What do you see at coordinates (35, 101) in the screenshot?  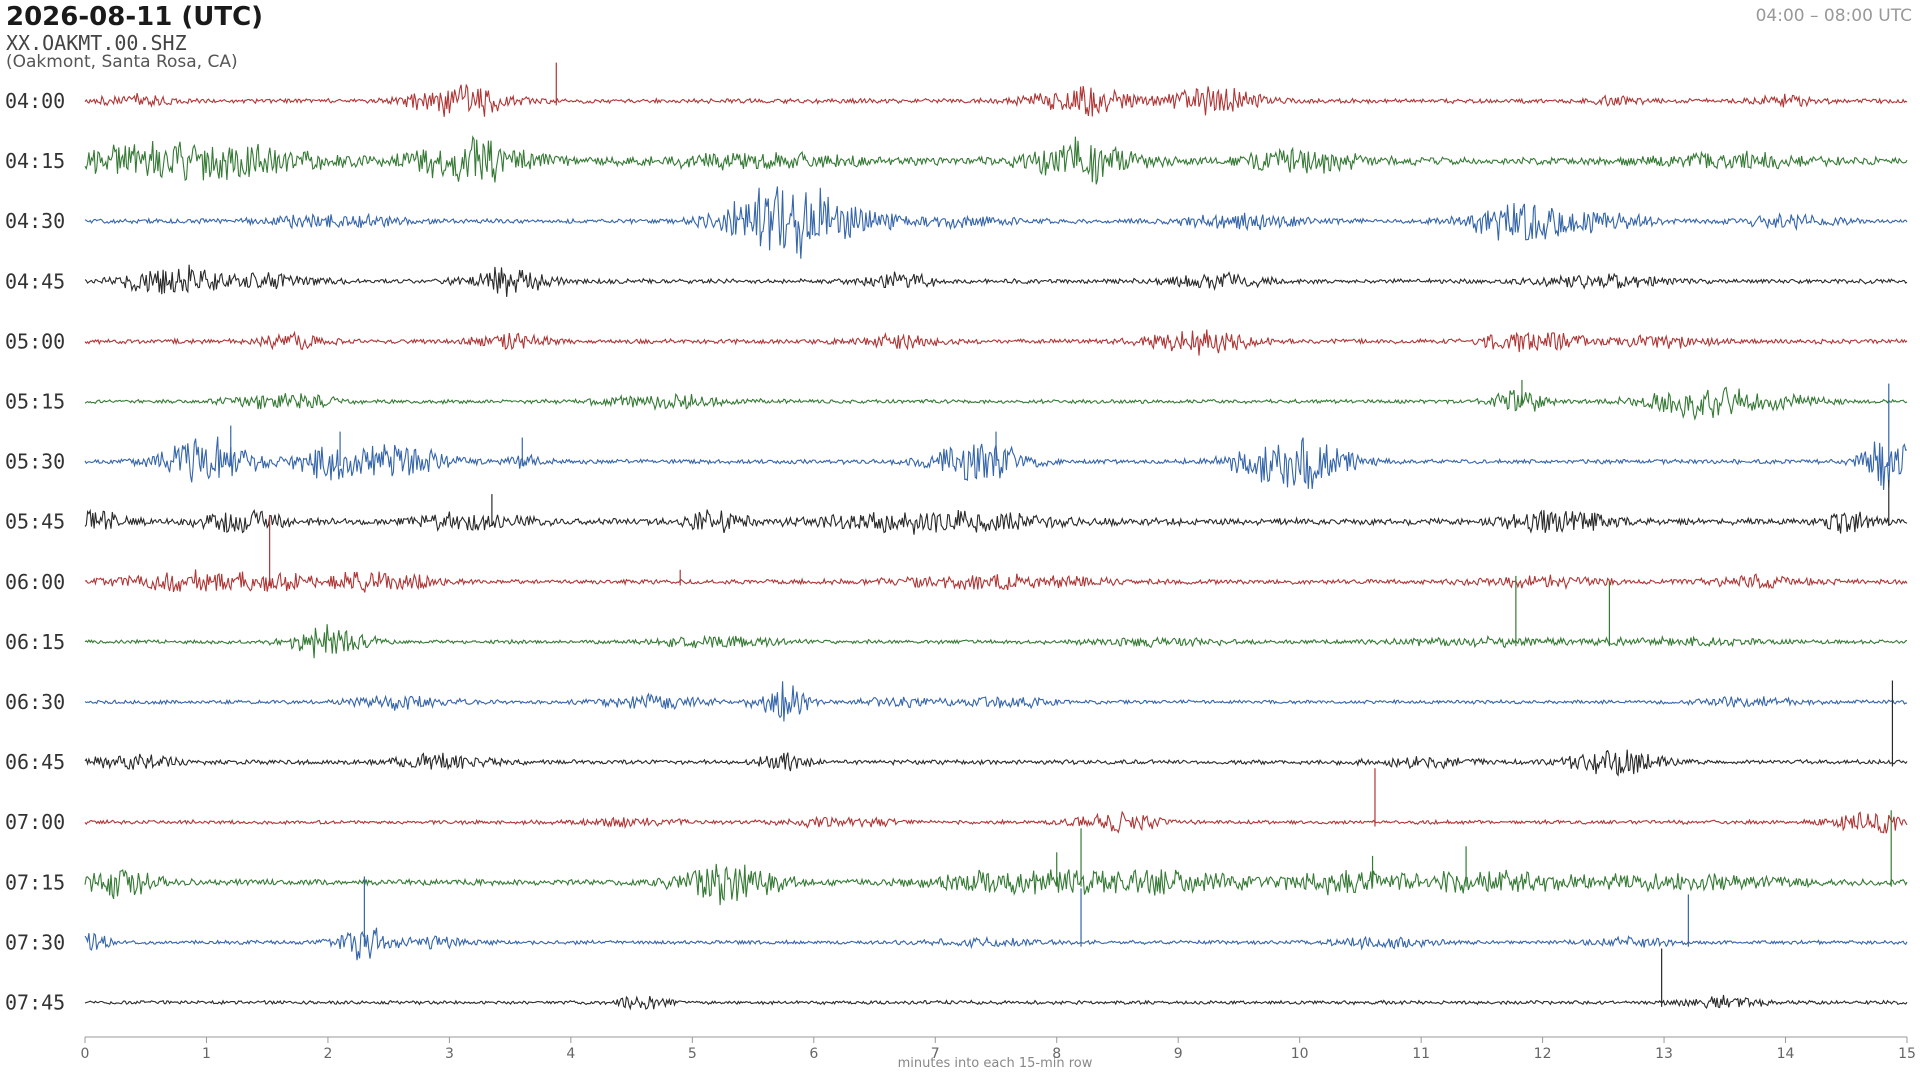 I see `row-label-0400: 04:00` at bounding box center [35, 101].